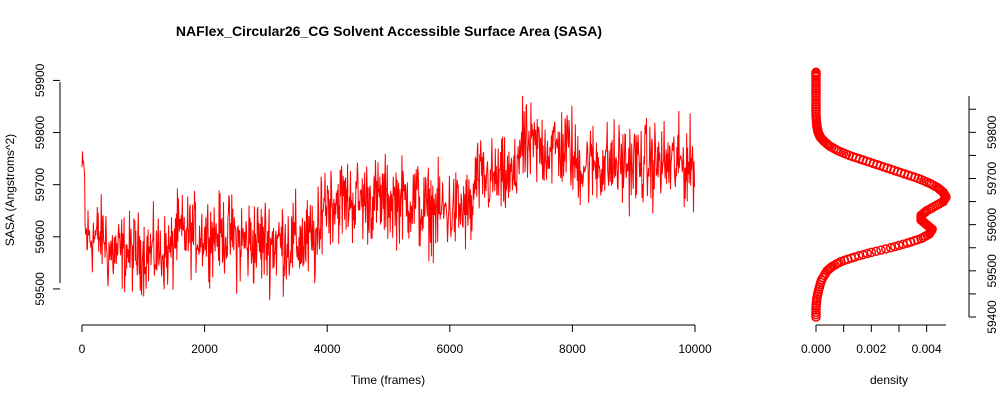  What do you see at coordinates (992, 225) in the screenshot?
I see `density-y-tick-label: 59600` at bounding box center [992, 225].